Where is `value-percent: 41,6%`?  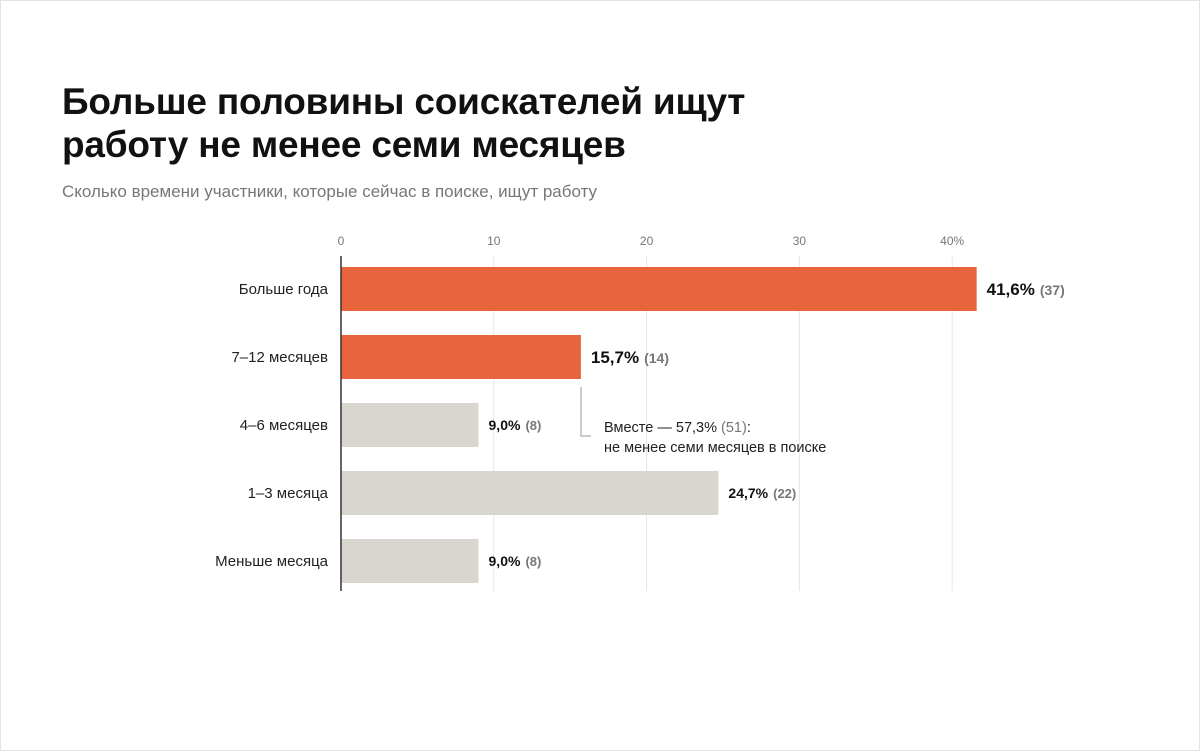 value-percent: 41,6% is located at coordinates (1011, 289).